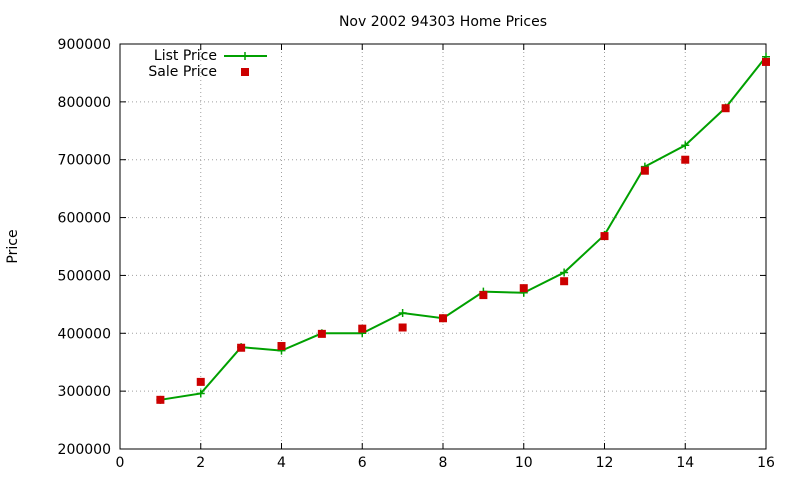 The height and width of the screenshot is (480, 800). Describe the element at coordinates (120, 463) in the screenshot. I see `x-tick-label: 0` at that location.